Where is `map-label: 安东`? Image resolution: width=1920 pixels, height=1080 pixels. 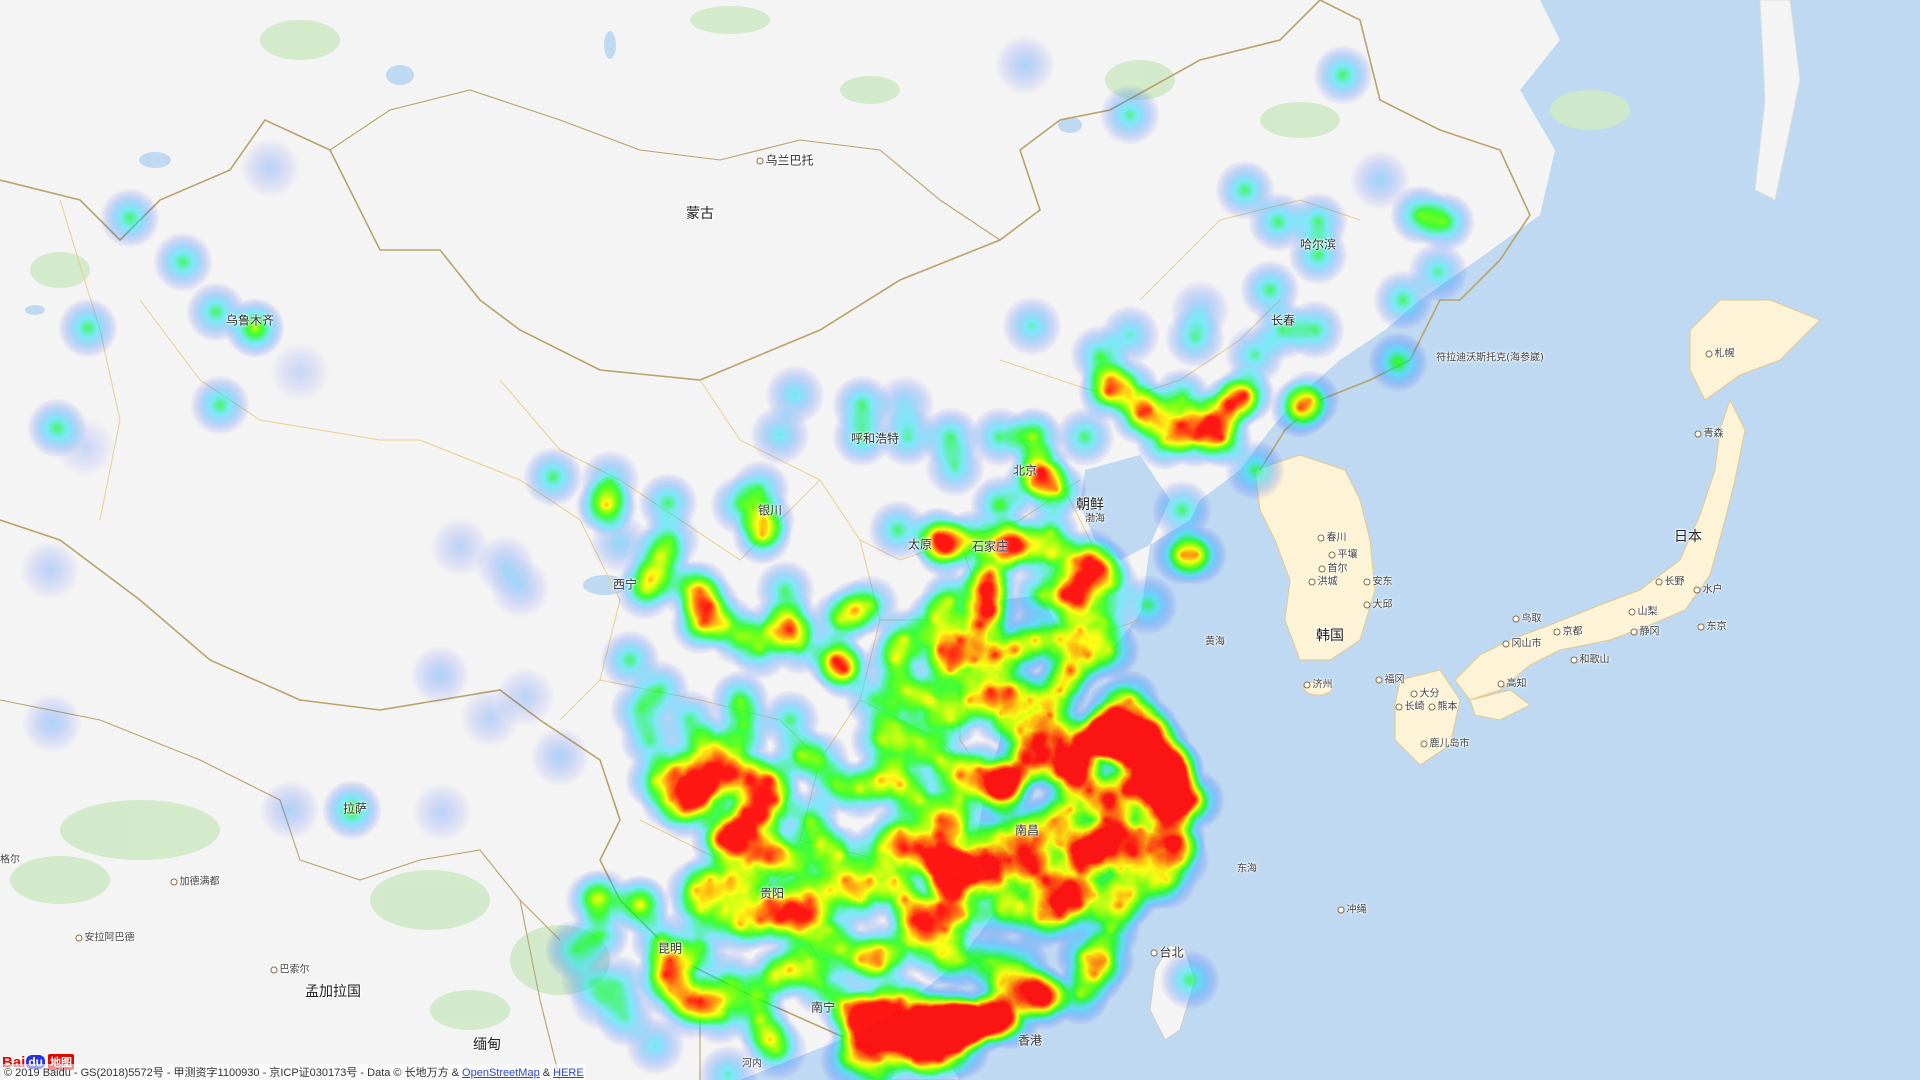
map-label: 安东 is located at coordinates (1378, 580).